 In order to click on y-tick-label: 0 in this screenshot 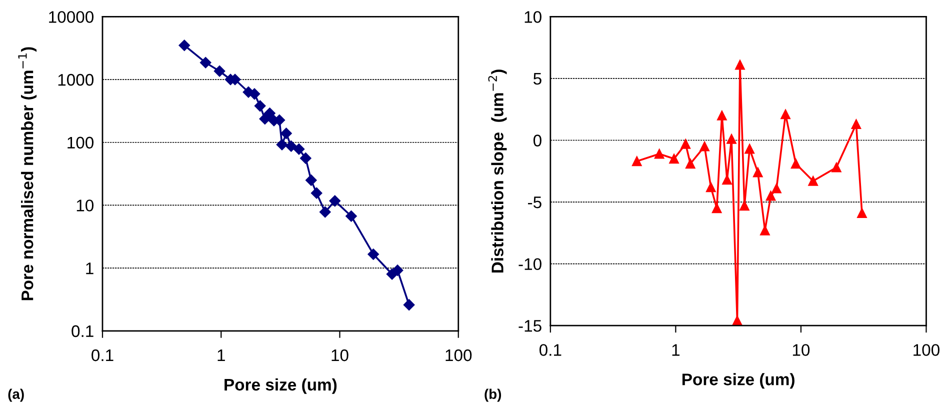, I will do `click(537, 140)`.